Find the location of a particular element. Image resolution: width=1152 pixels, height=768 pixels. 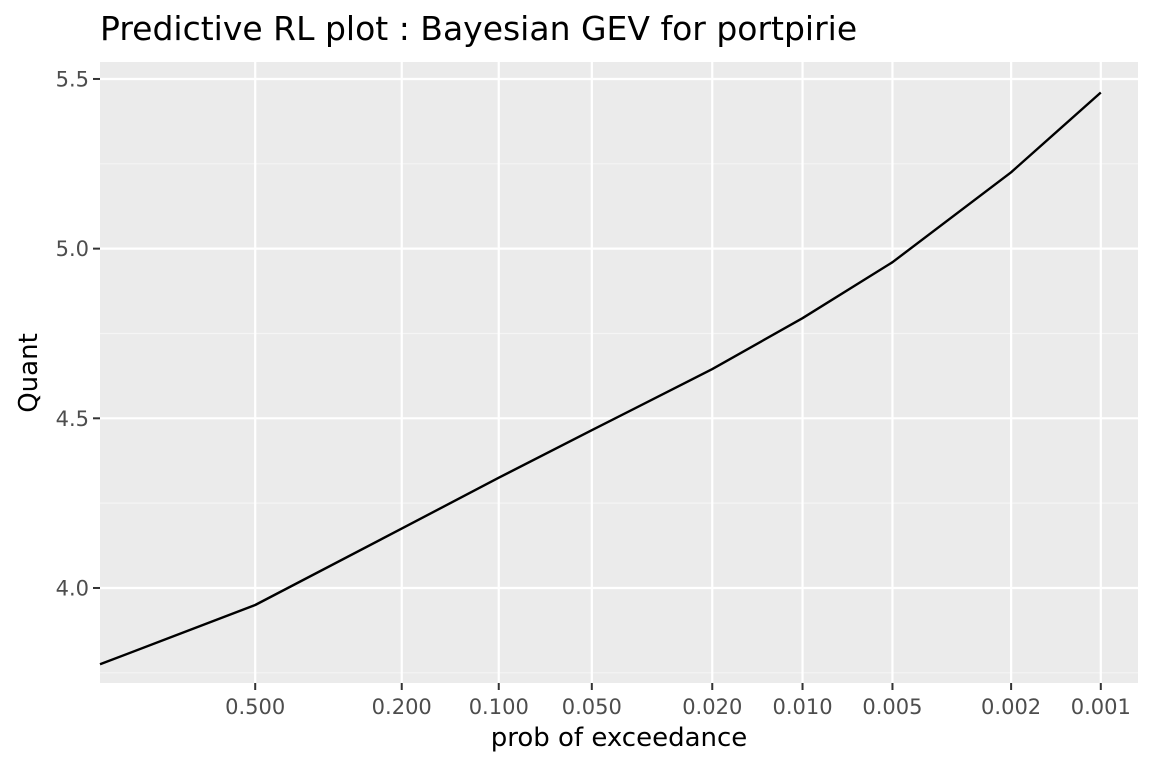

y-axis: 4.0 4.5 5.0 5.5 is located at coordinates (78, 333).